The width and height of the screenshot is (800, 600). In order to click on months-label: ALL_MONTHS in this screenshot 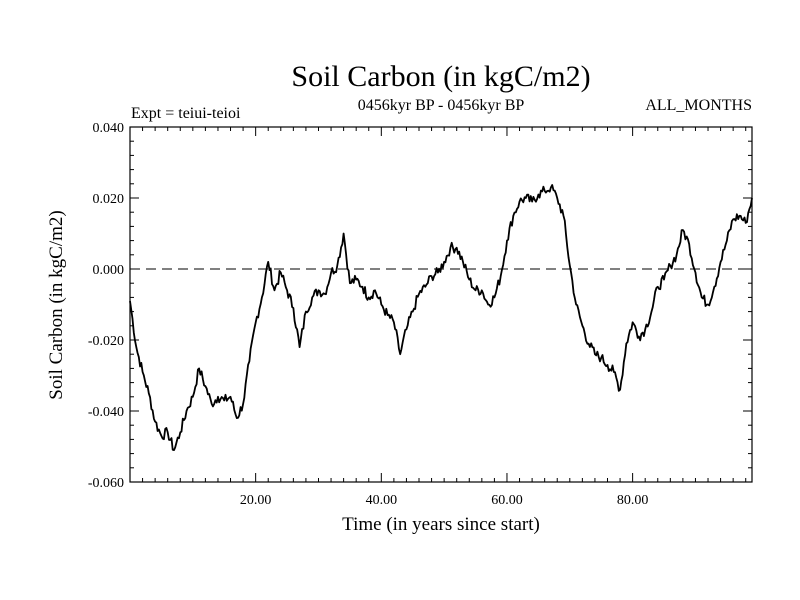, I will do `click(698, 105)`.